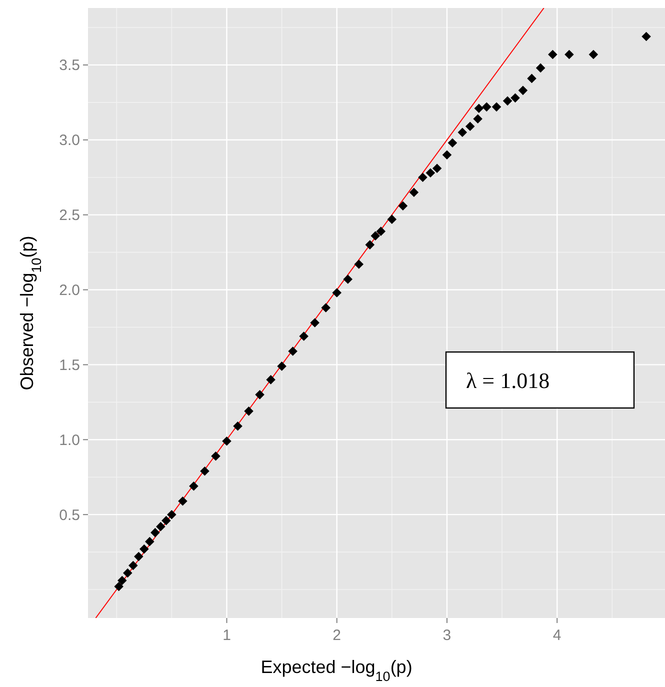 The image size is (665, 687). What do you see at coordinates (69, 141) in the screenshot?
I see `y-tick-label: 3.0` at bounding box center [69, 141].